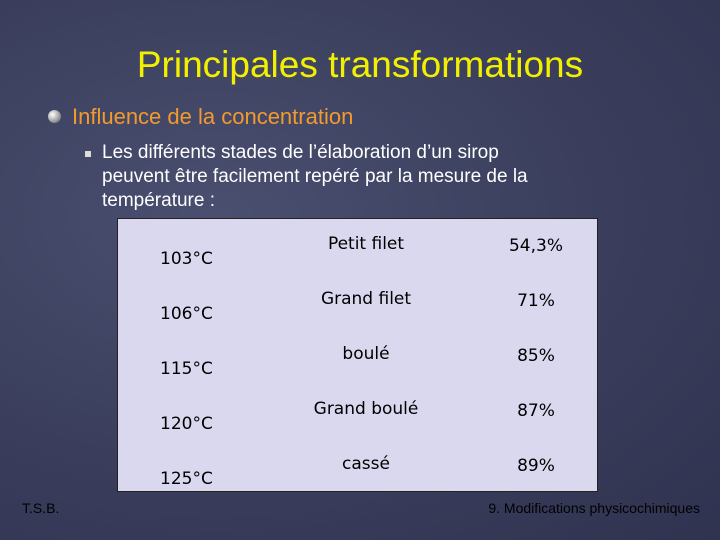  I want to click on table-cell: 71%, so click(536, 301).